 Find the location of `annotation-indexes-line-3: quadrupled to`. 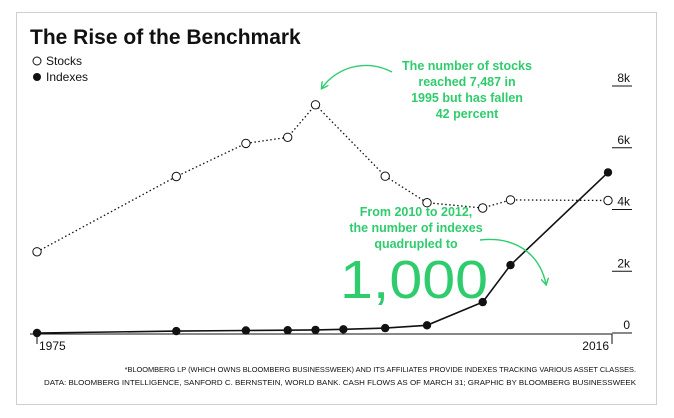

annotation-indexes-line-3: quadrupled to is located at coordinates (416, 244).